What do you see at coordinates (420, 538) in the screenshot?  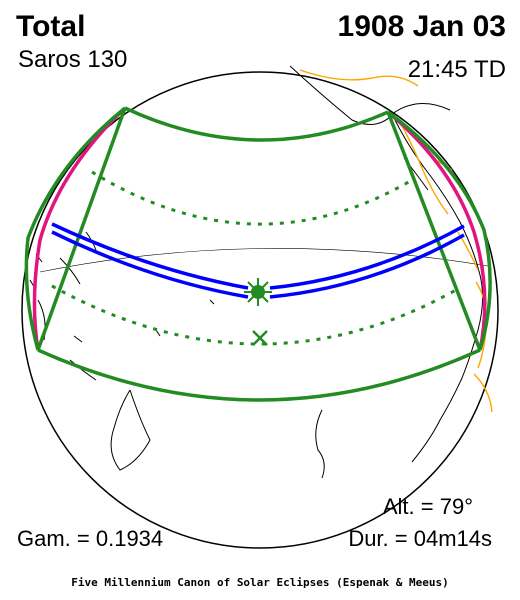 I see `duration-label: Dur. = 04m14s` at bounding box center [420, 538].